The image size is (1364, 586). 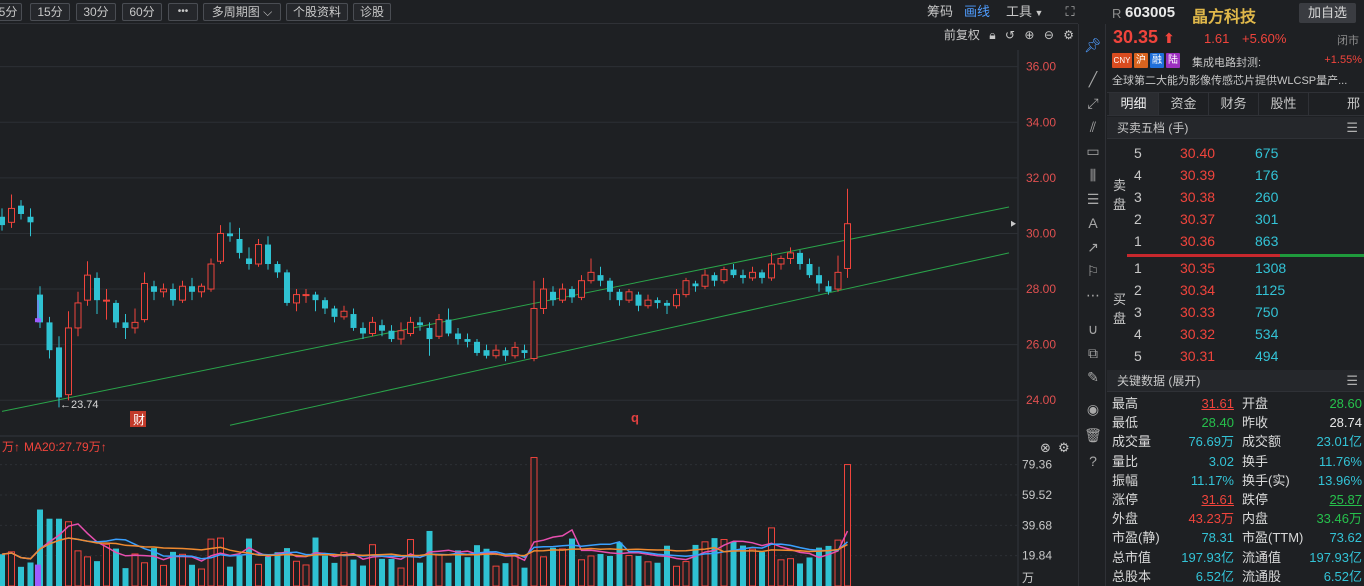 I want to click on undo-icon: ↺, so click(x=1010, y=35).